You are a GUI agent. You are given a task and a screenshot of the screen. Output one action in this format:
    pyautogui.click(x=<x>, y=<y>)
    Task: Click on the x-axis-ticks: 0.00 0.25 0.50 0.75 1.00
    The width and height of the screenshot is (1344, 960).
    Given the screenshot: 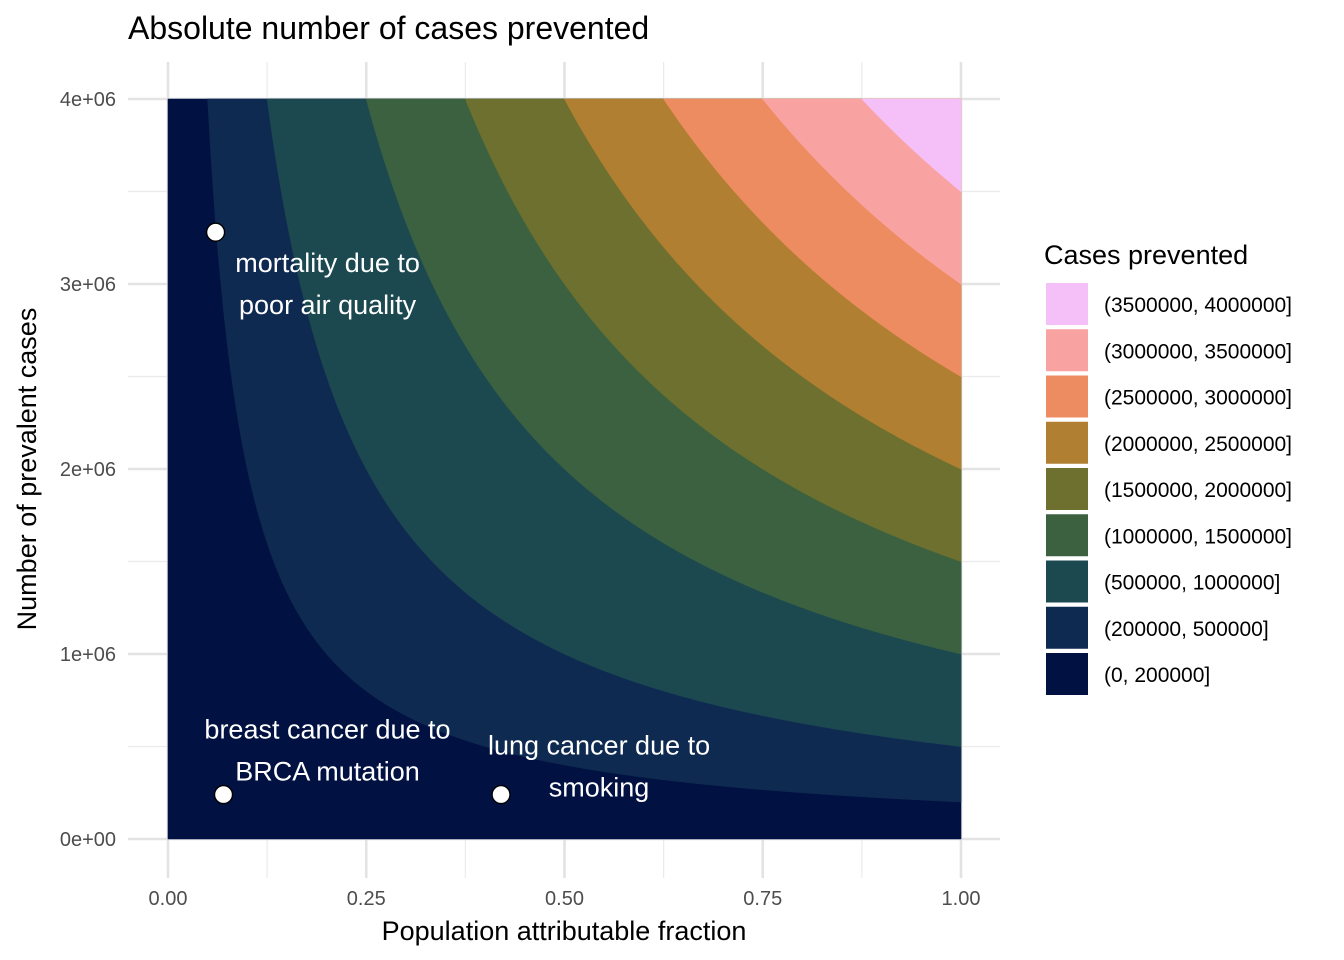 What is the action you would take?
    pyautogui.click(x=565, y=899)
    